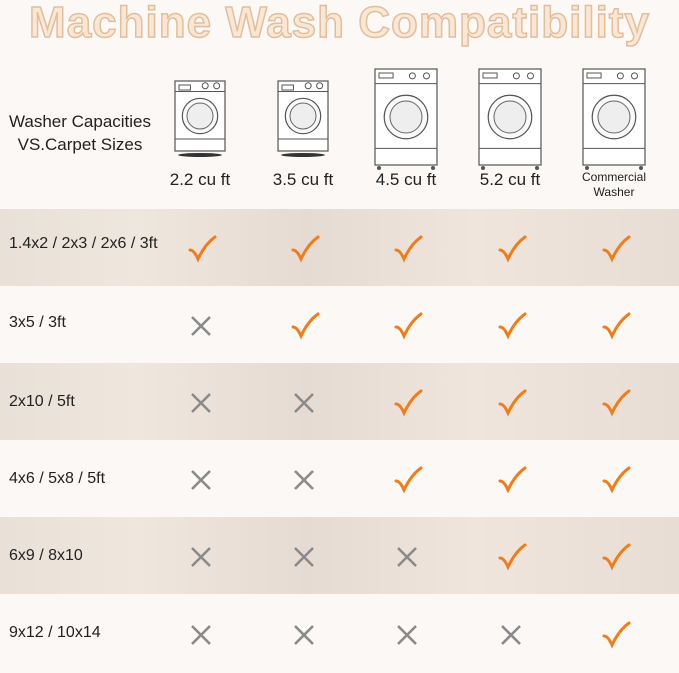  What do you see at coordinates (37, 322) in the screenshot?
I see `row-label: 3x5 / 3ft` at bounding box center [37, 322].